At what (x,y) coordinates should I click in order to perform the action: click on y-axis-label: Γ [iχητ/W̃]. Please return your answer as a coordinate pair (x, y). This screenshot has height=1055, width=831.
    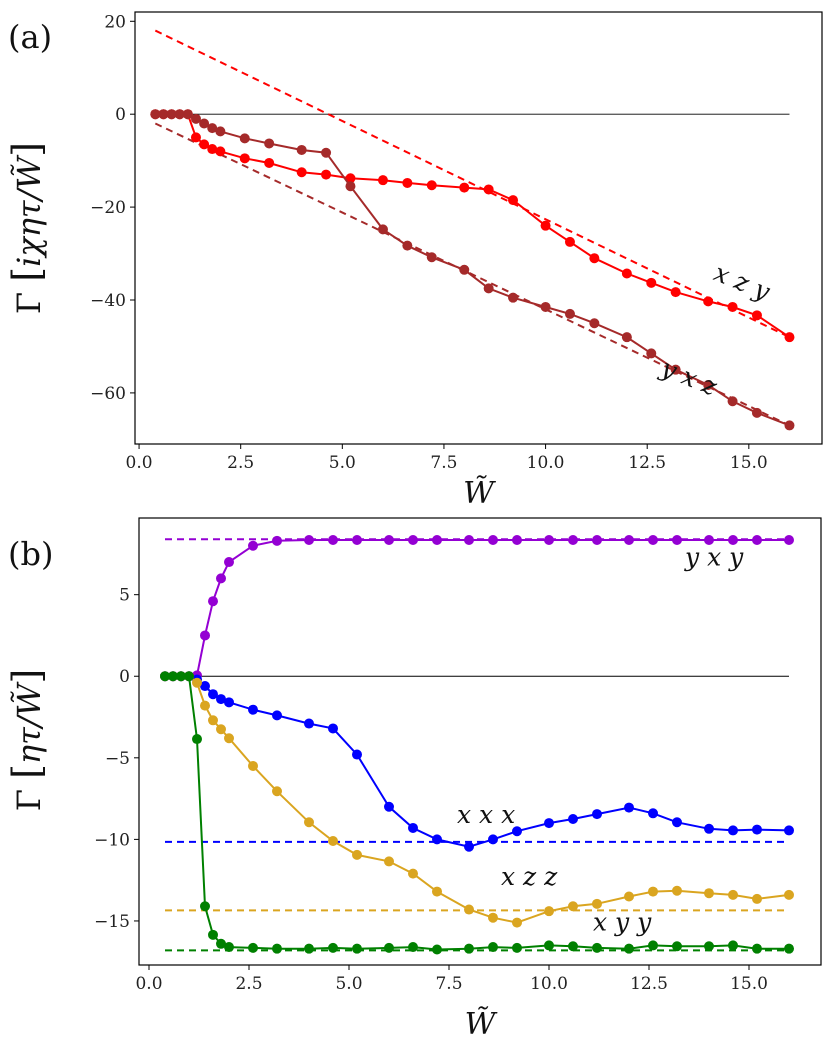
    Looking at the image, I should click on (27, 228).